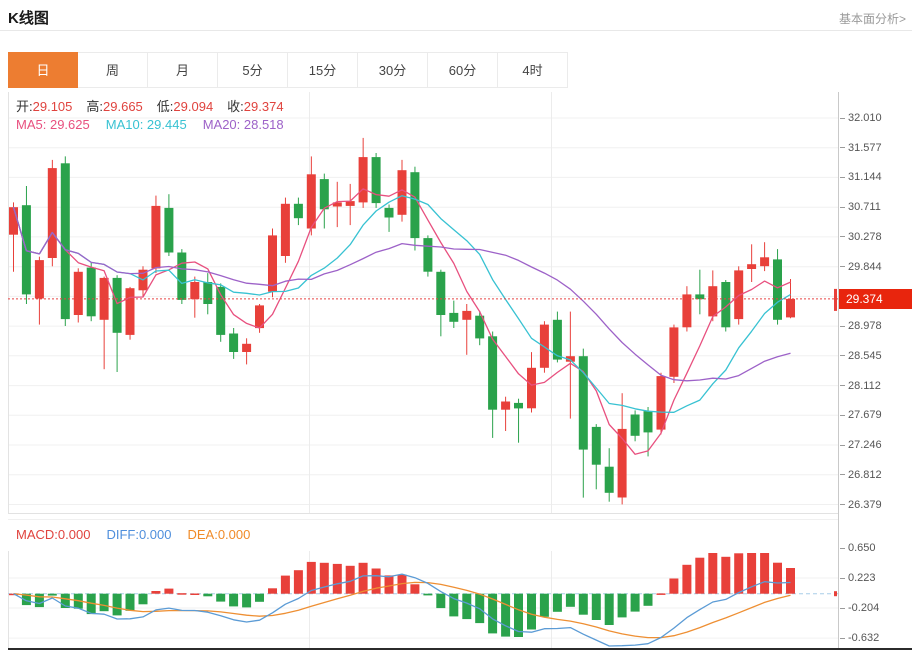 Image resolution: width=912 pixels, height=653 pixels. Describe the element at coordinates (861, 237) in the screenshot. I see `axis-tick-label: 30.278` at that location.